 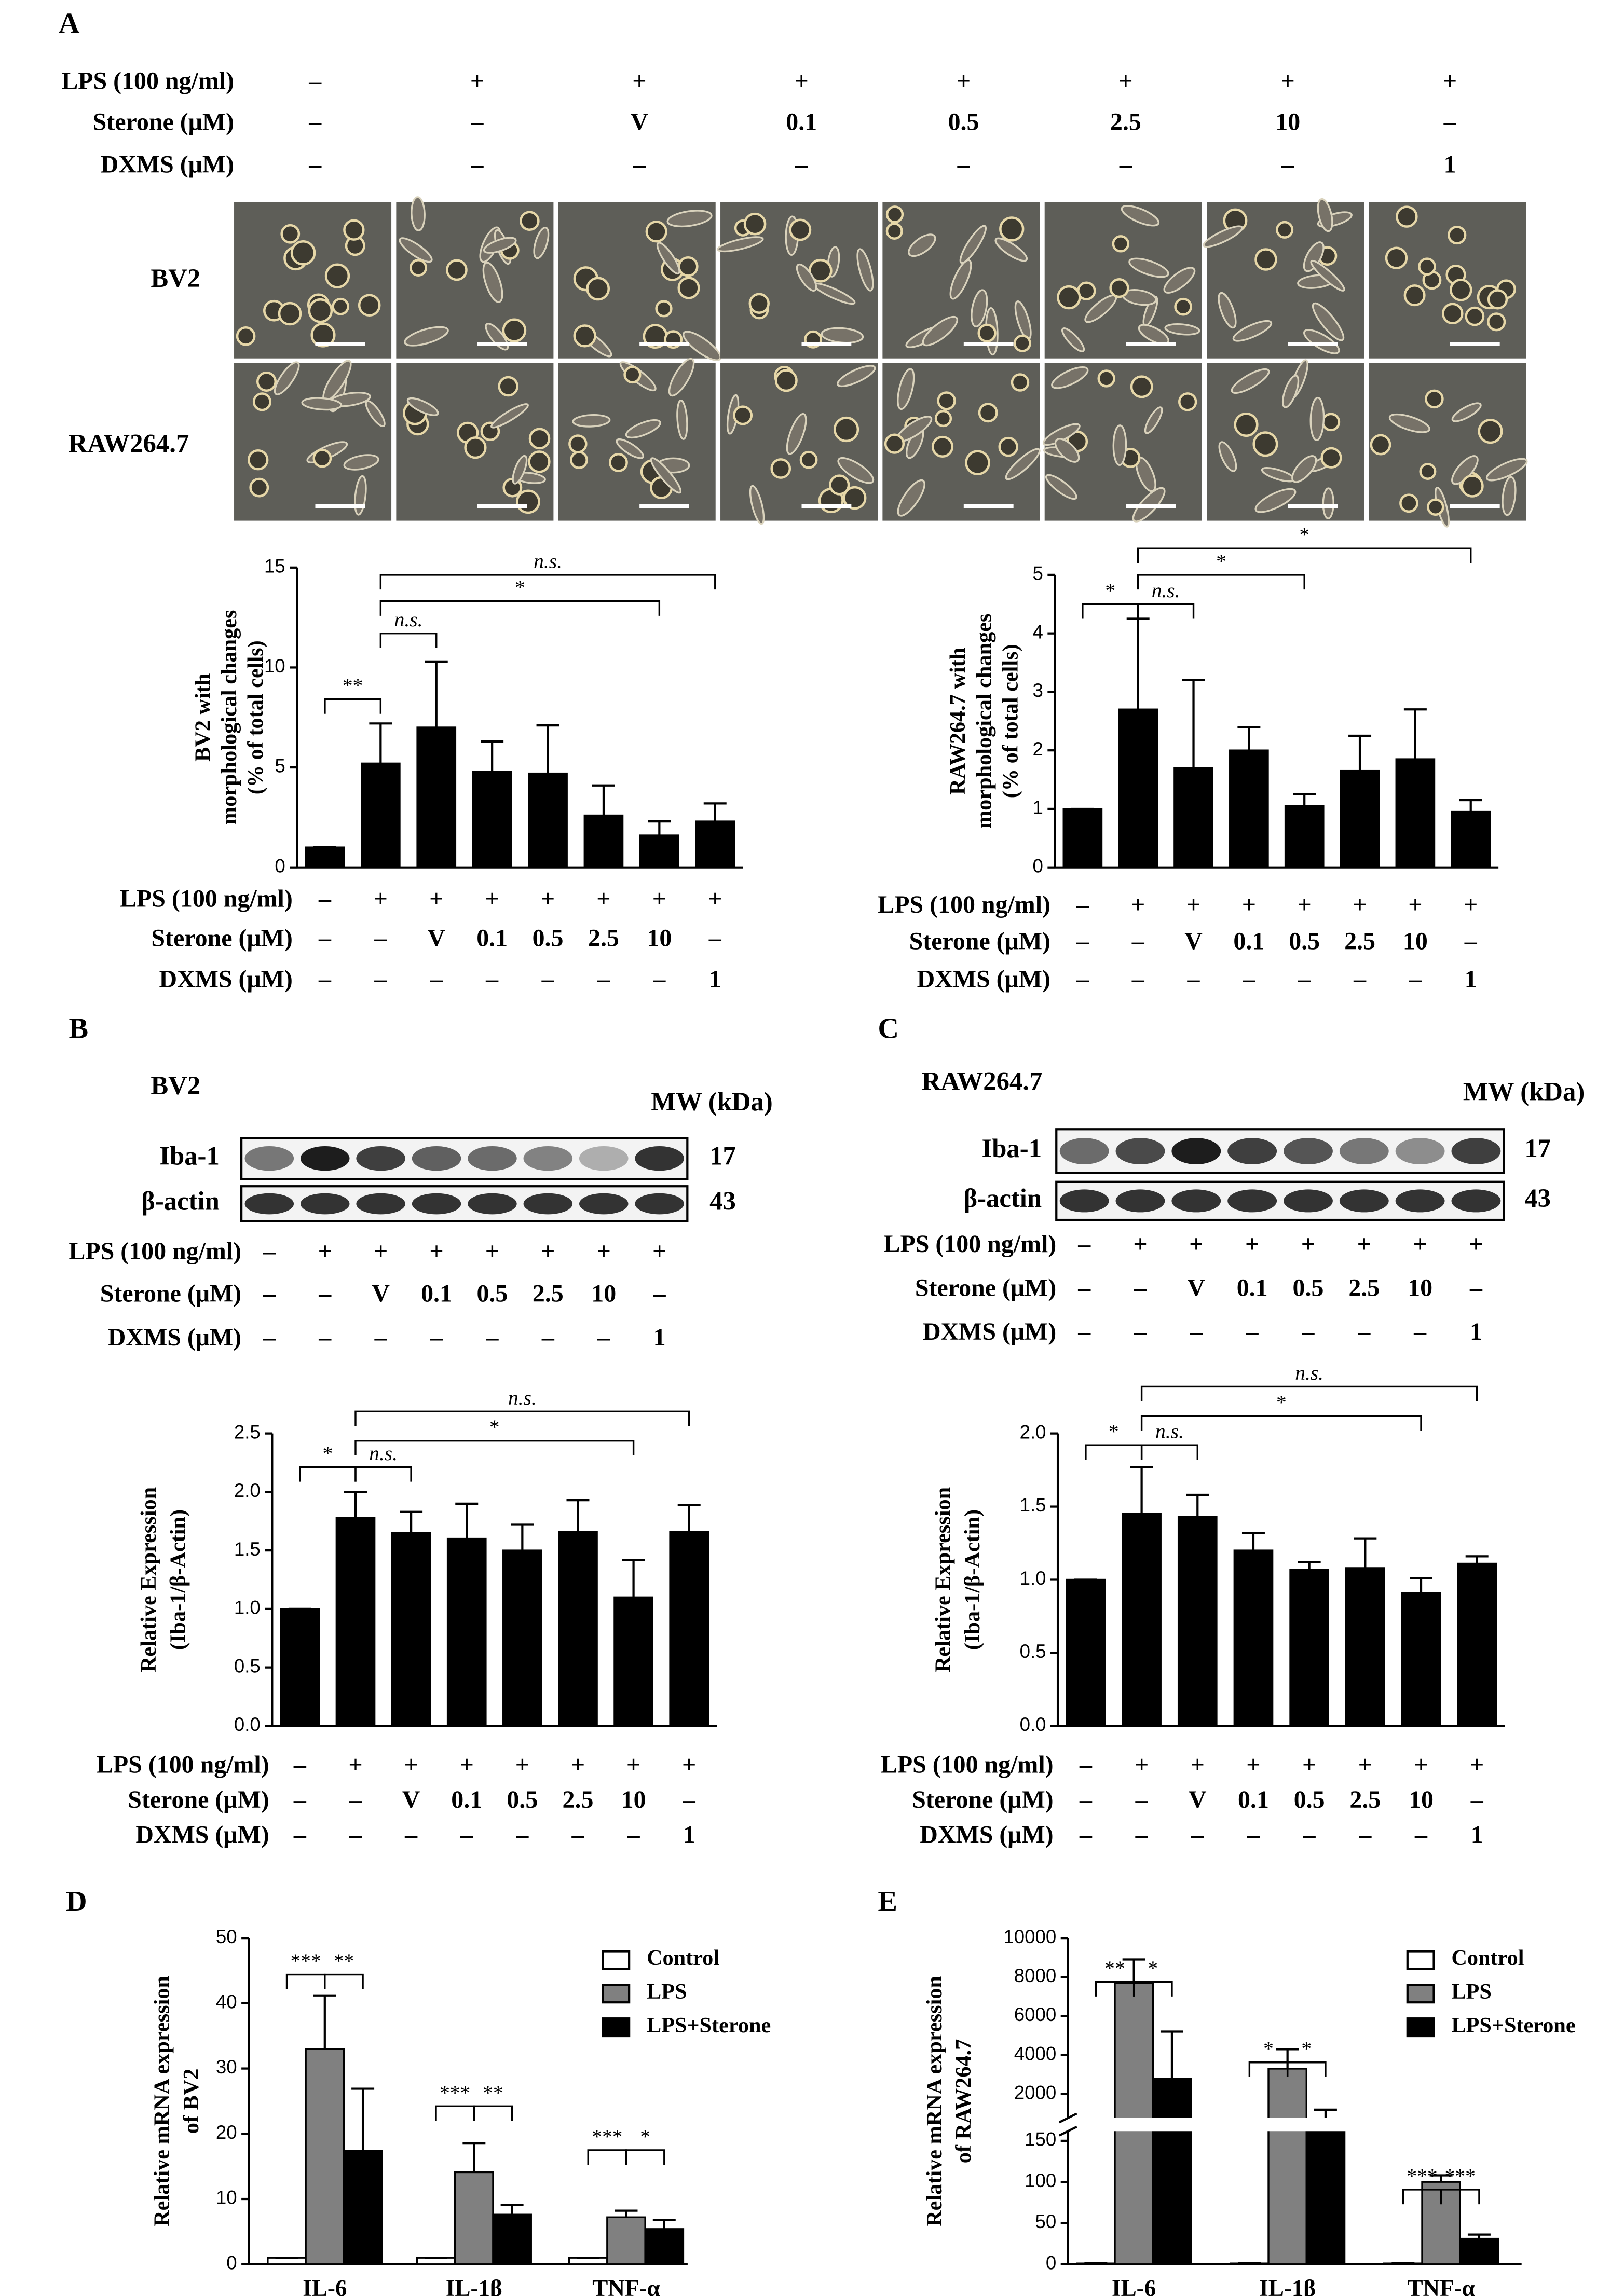 I want to click on treatment-cell: 1, so click(x=1471, y=979).